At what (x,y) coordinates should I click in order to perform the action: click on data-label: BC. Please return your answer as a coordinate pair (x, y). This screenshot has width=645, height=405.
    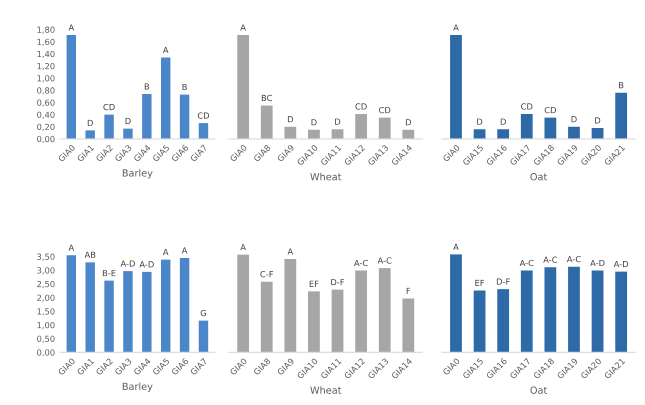
    Looking at the image, I should click on (267, 98).